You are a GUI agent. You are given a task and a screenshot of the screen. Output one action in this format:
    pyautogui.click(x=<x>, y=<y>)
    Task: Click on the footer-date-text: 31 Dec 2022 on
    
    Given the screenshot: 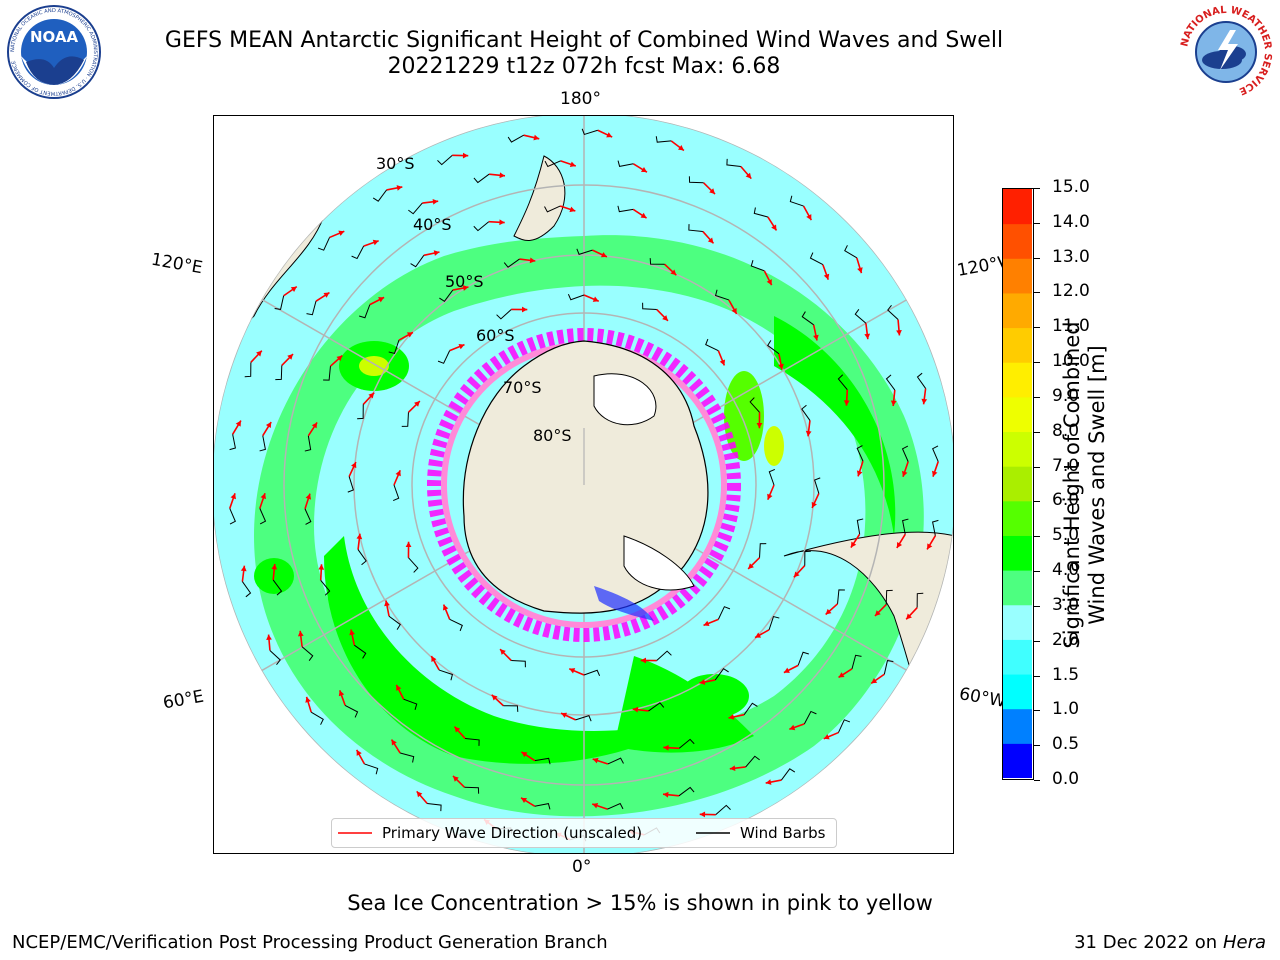 What is the action you would take?
    pyautogui.click(x=1146, y=942)
    